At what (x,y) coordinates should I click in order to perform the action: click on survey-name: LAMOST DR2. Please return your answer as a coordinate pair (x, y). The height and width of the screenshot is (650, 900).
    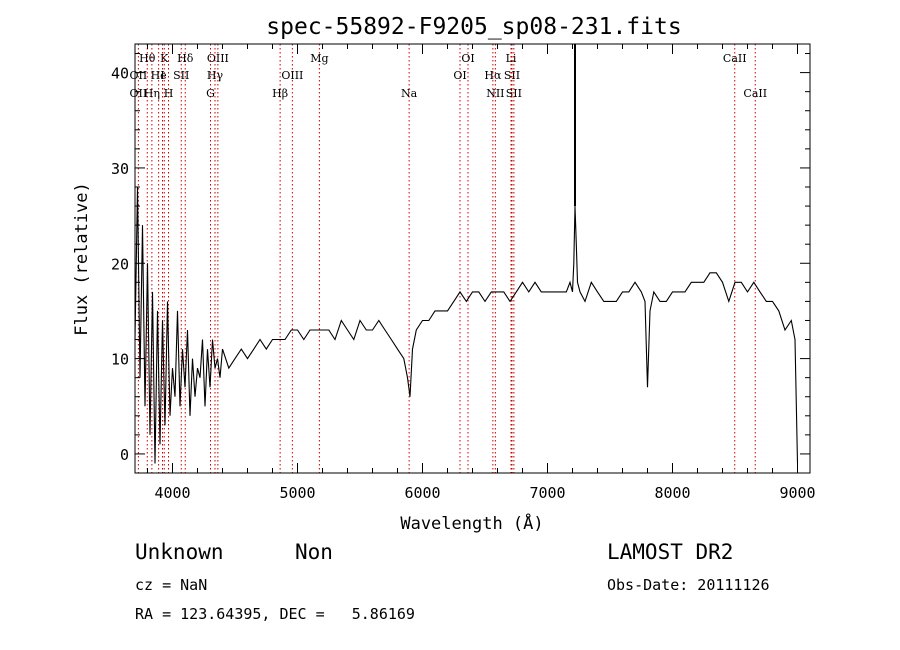
    Looking at the image, I should click on (670, 552).